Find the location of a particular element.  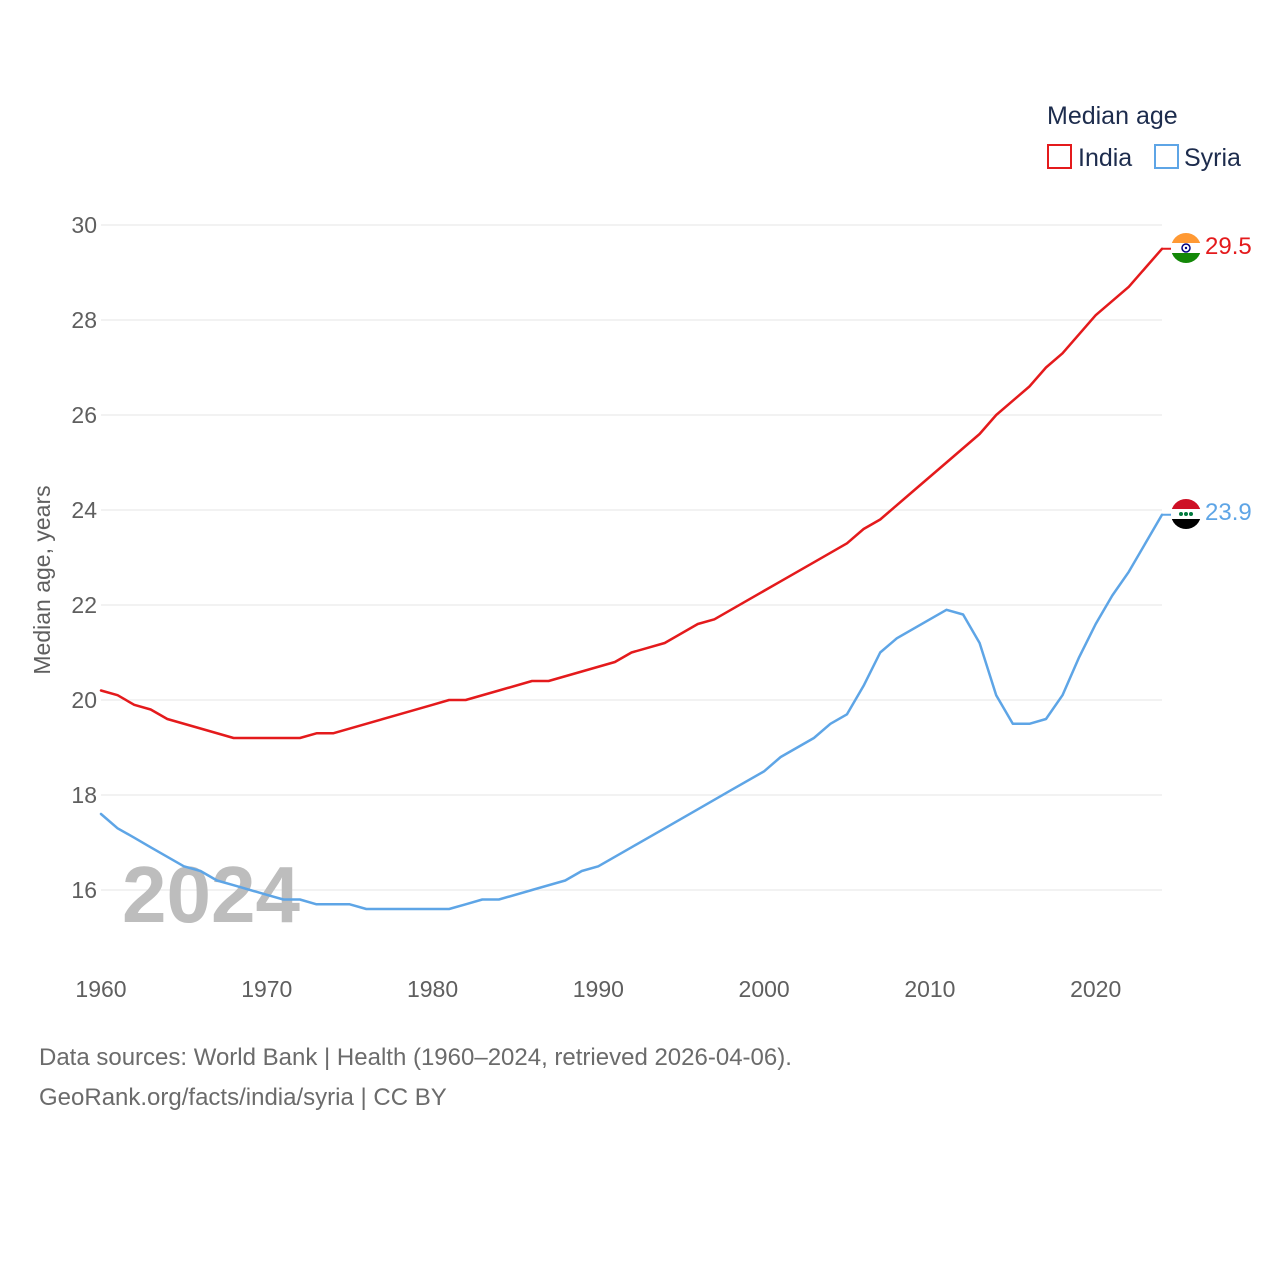

x-tick-label-2020: 2020 is located at coordinates (1095, 989).